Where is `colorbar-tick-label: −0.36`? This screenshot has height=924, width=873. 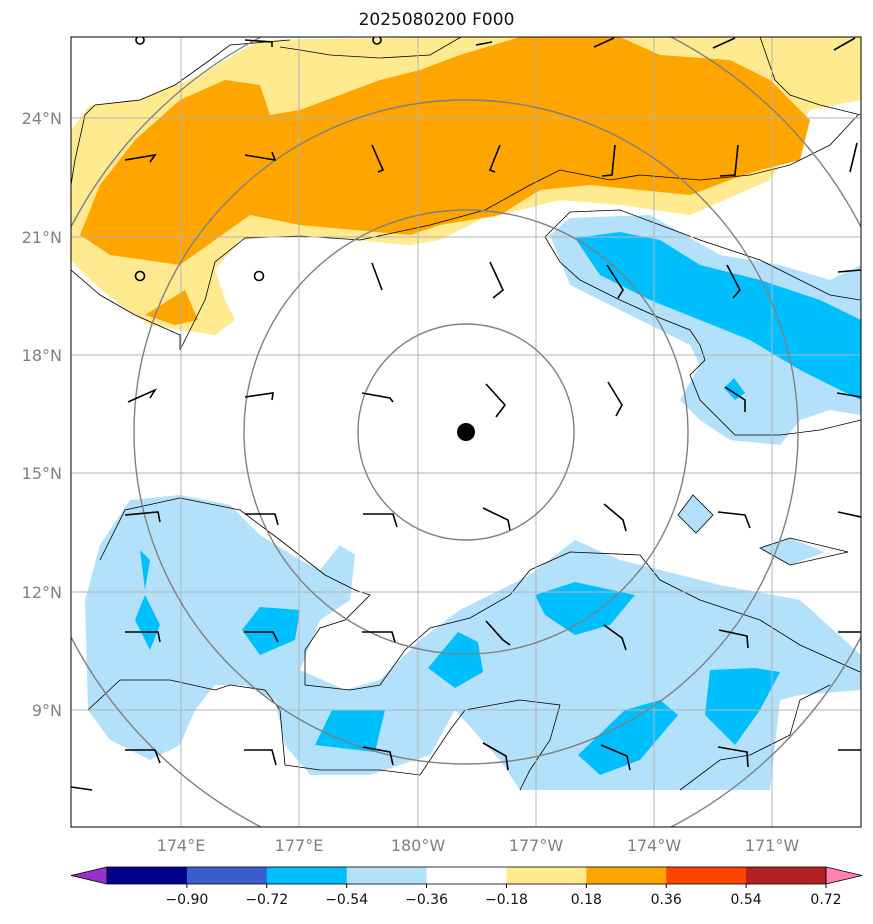 colorbar-tick-label: −0.36 is located at coordinates (426, 900).